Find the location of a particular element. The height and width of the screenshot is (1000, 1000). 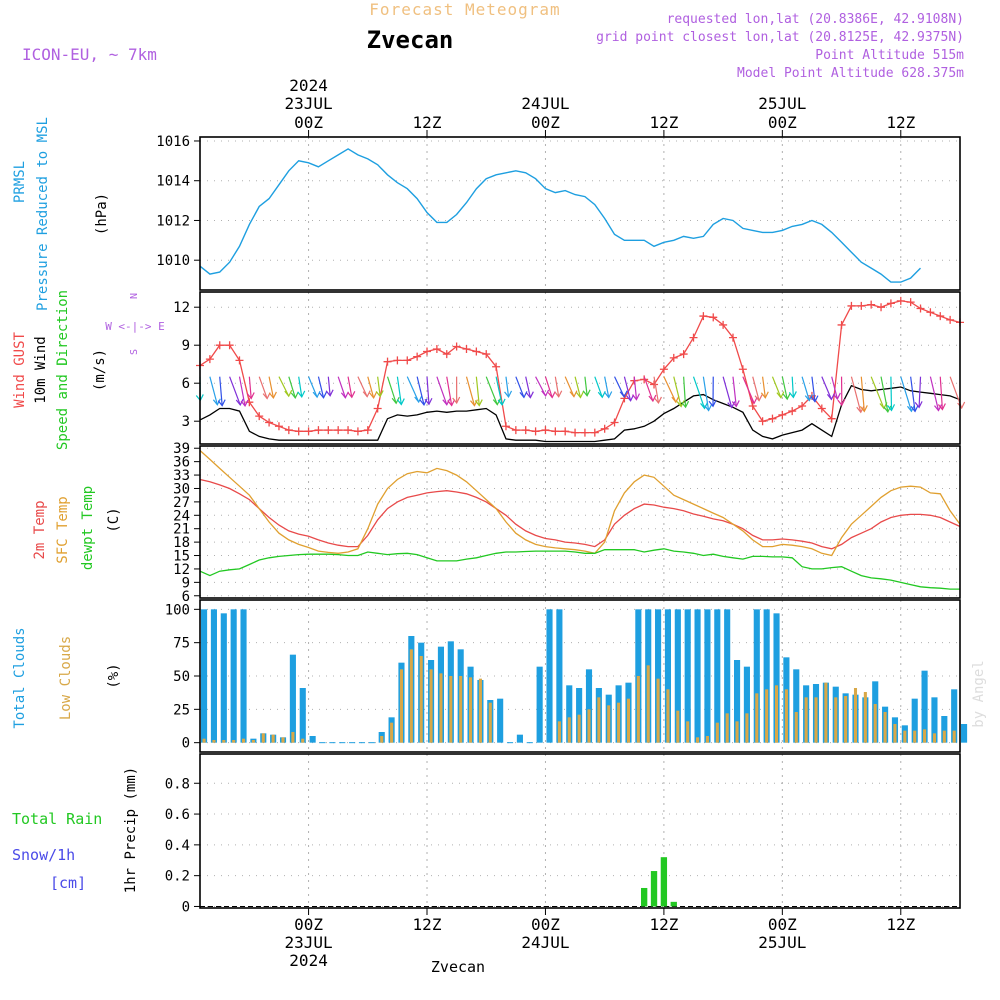

snow-label: Snow/1h is located at coordinates (43, 855).